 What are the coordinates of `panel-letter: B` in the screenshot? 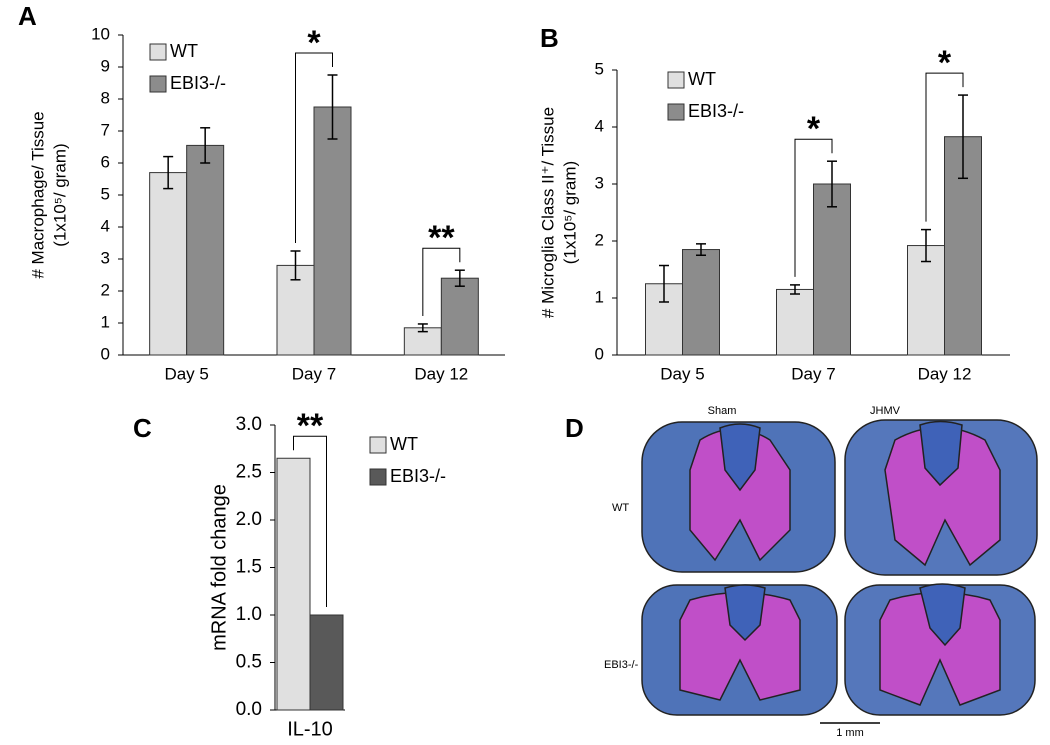 It's located at (549, 38).